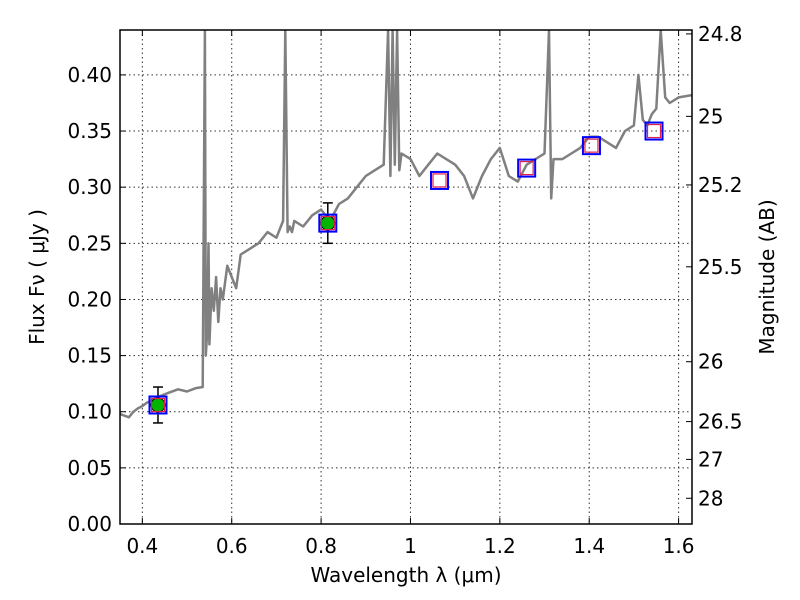 The width and height of the screenshot is (800, 600). What do you see at coordinates (89, 75) in the screenshot?
I see `y-tick-label: 0.40` at bounding box center [89, 75].